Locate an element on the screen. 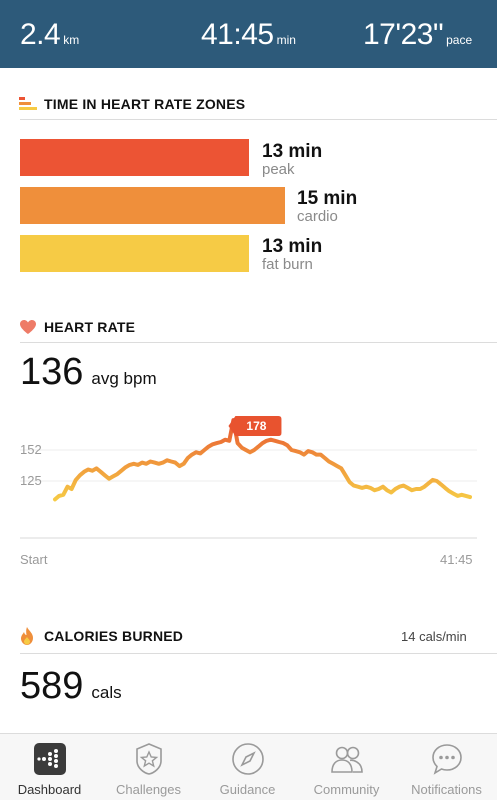  y-tick-125: 125 is located at coordinates (31, 480).